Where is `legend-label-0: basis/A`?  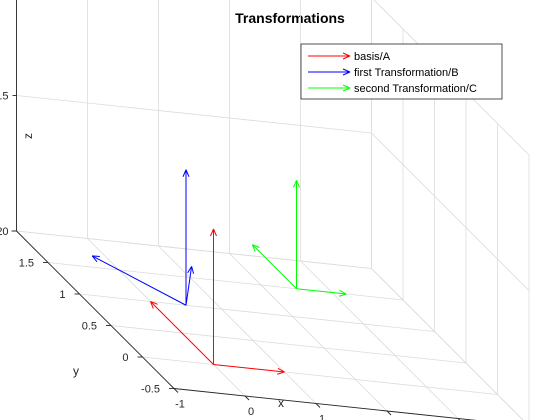
legend-label-0: basis/A is located at coordinates (372, 57).